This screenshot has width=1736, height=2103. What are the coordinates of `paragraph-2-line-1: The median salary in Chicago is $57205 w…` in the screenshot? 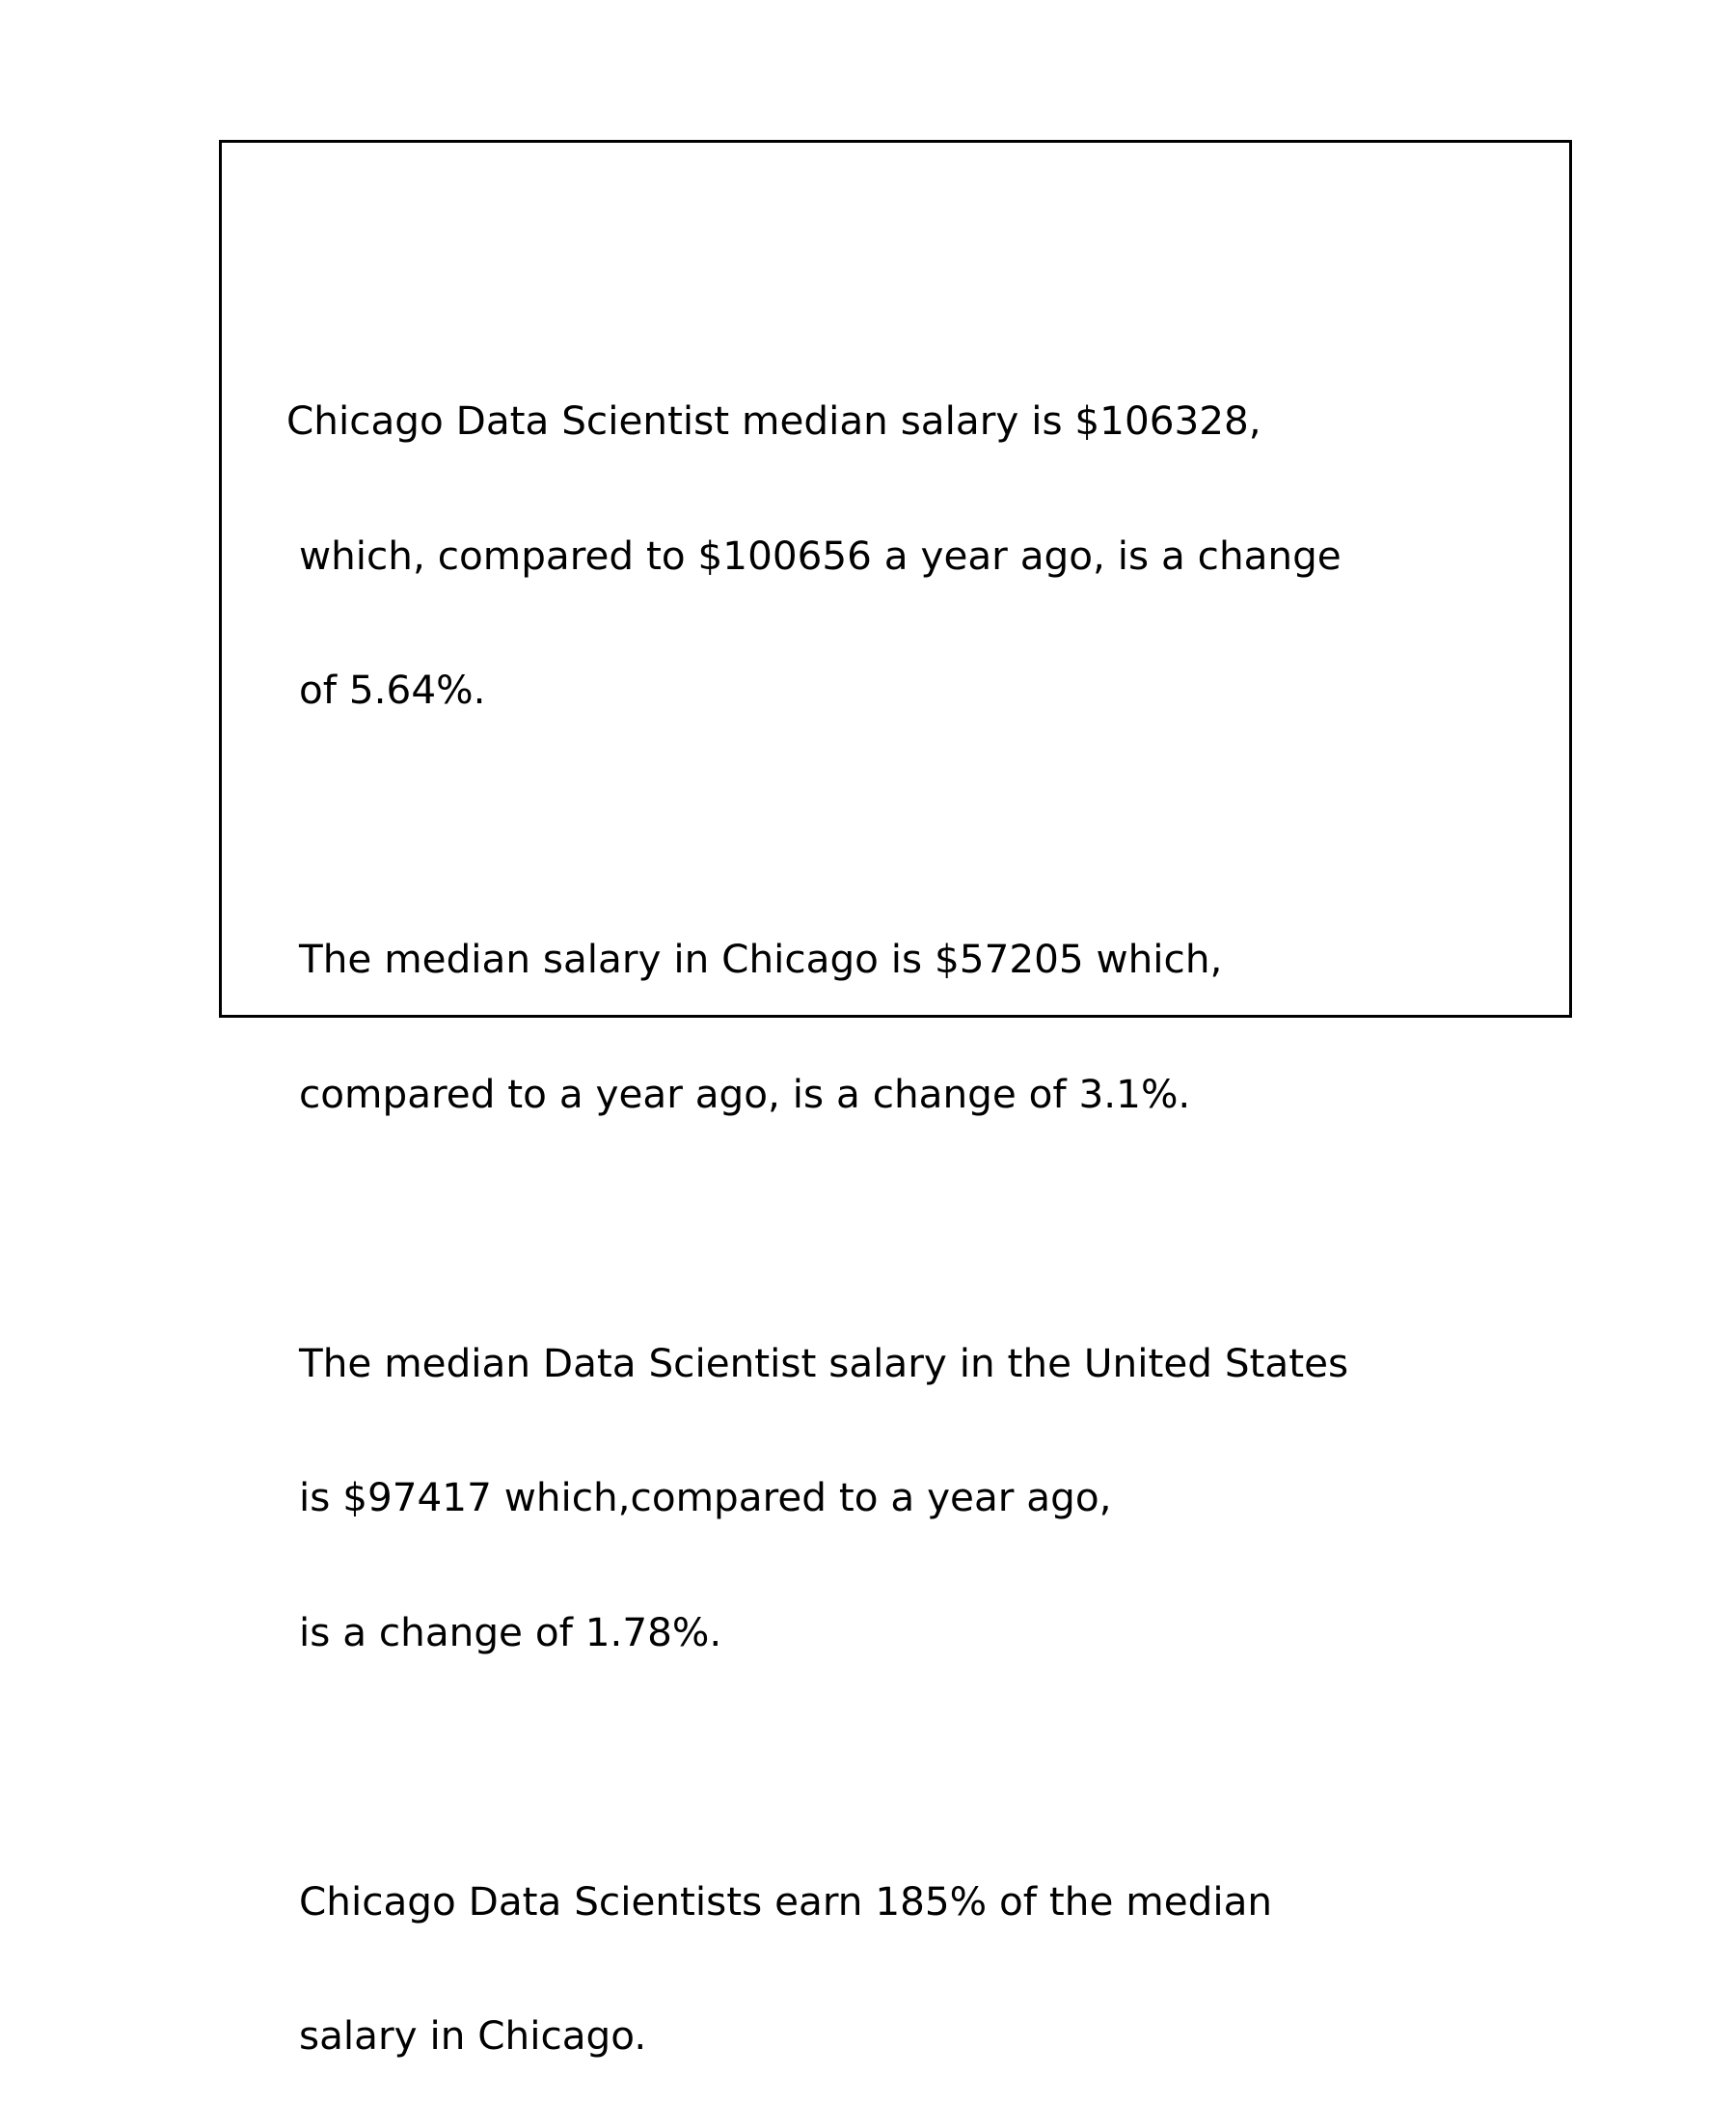 It's located at (761, 959).